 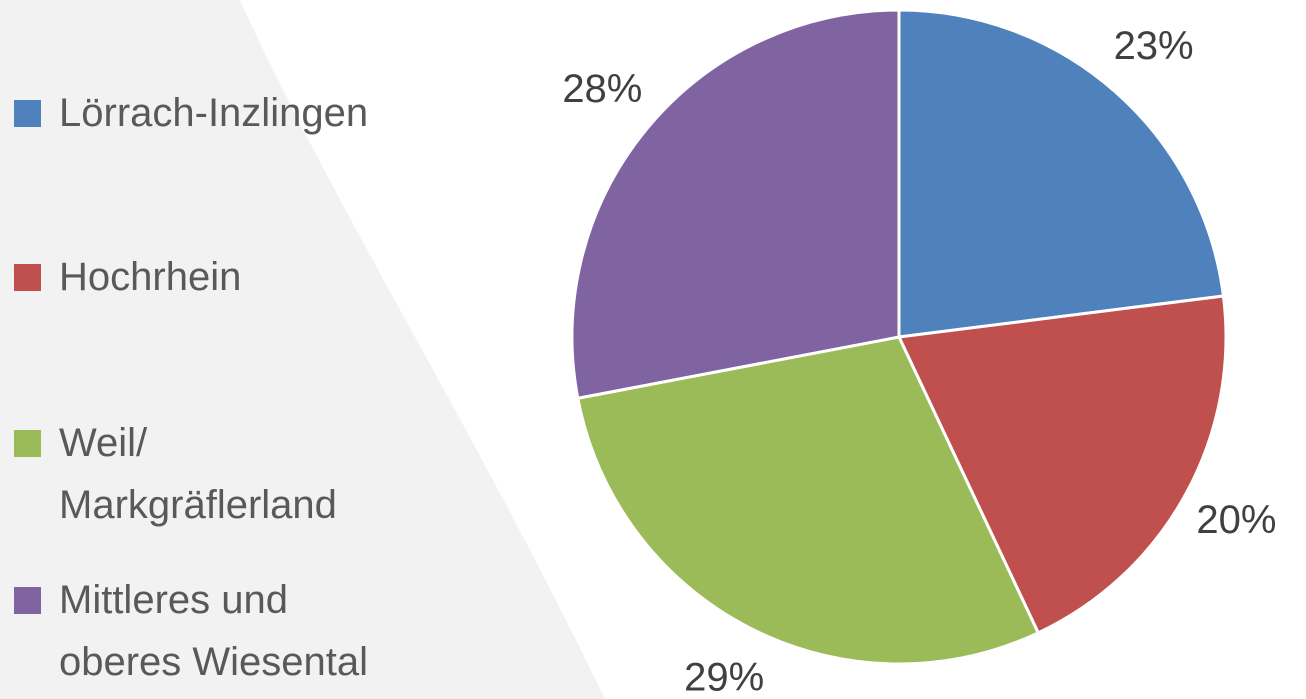 I want to click on legend-label: Mittleres und oberes Wiesental, so click(x=214, y=631).